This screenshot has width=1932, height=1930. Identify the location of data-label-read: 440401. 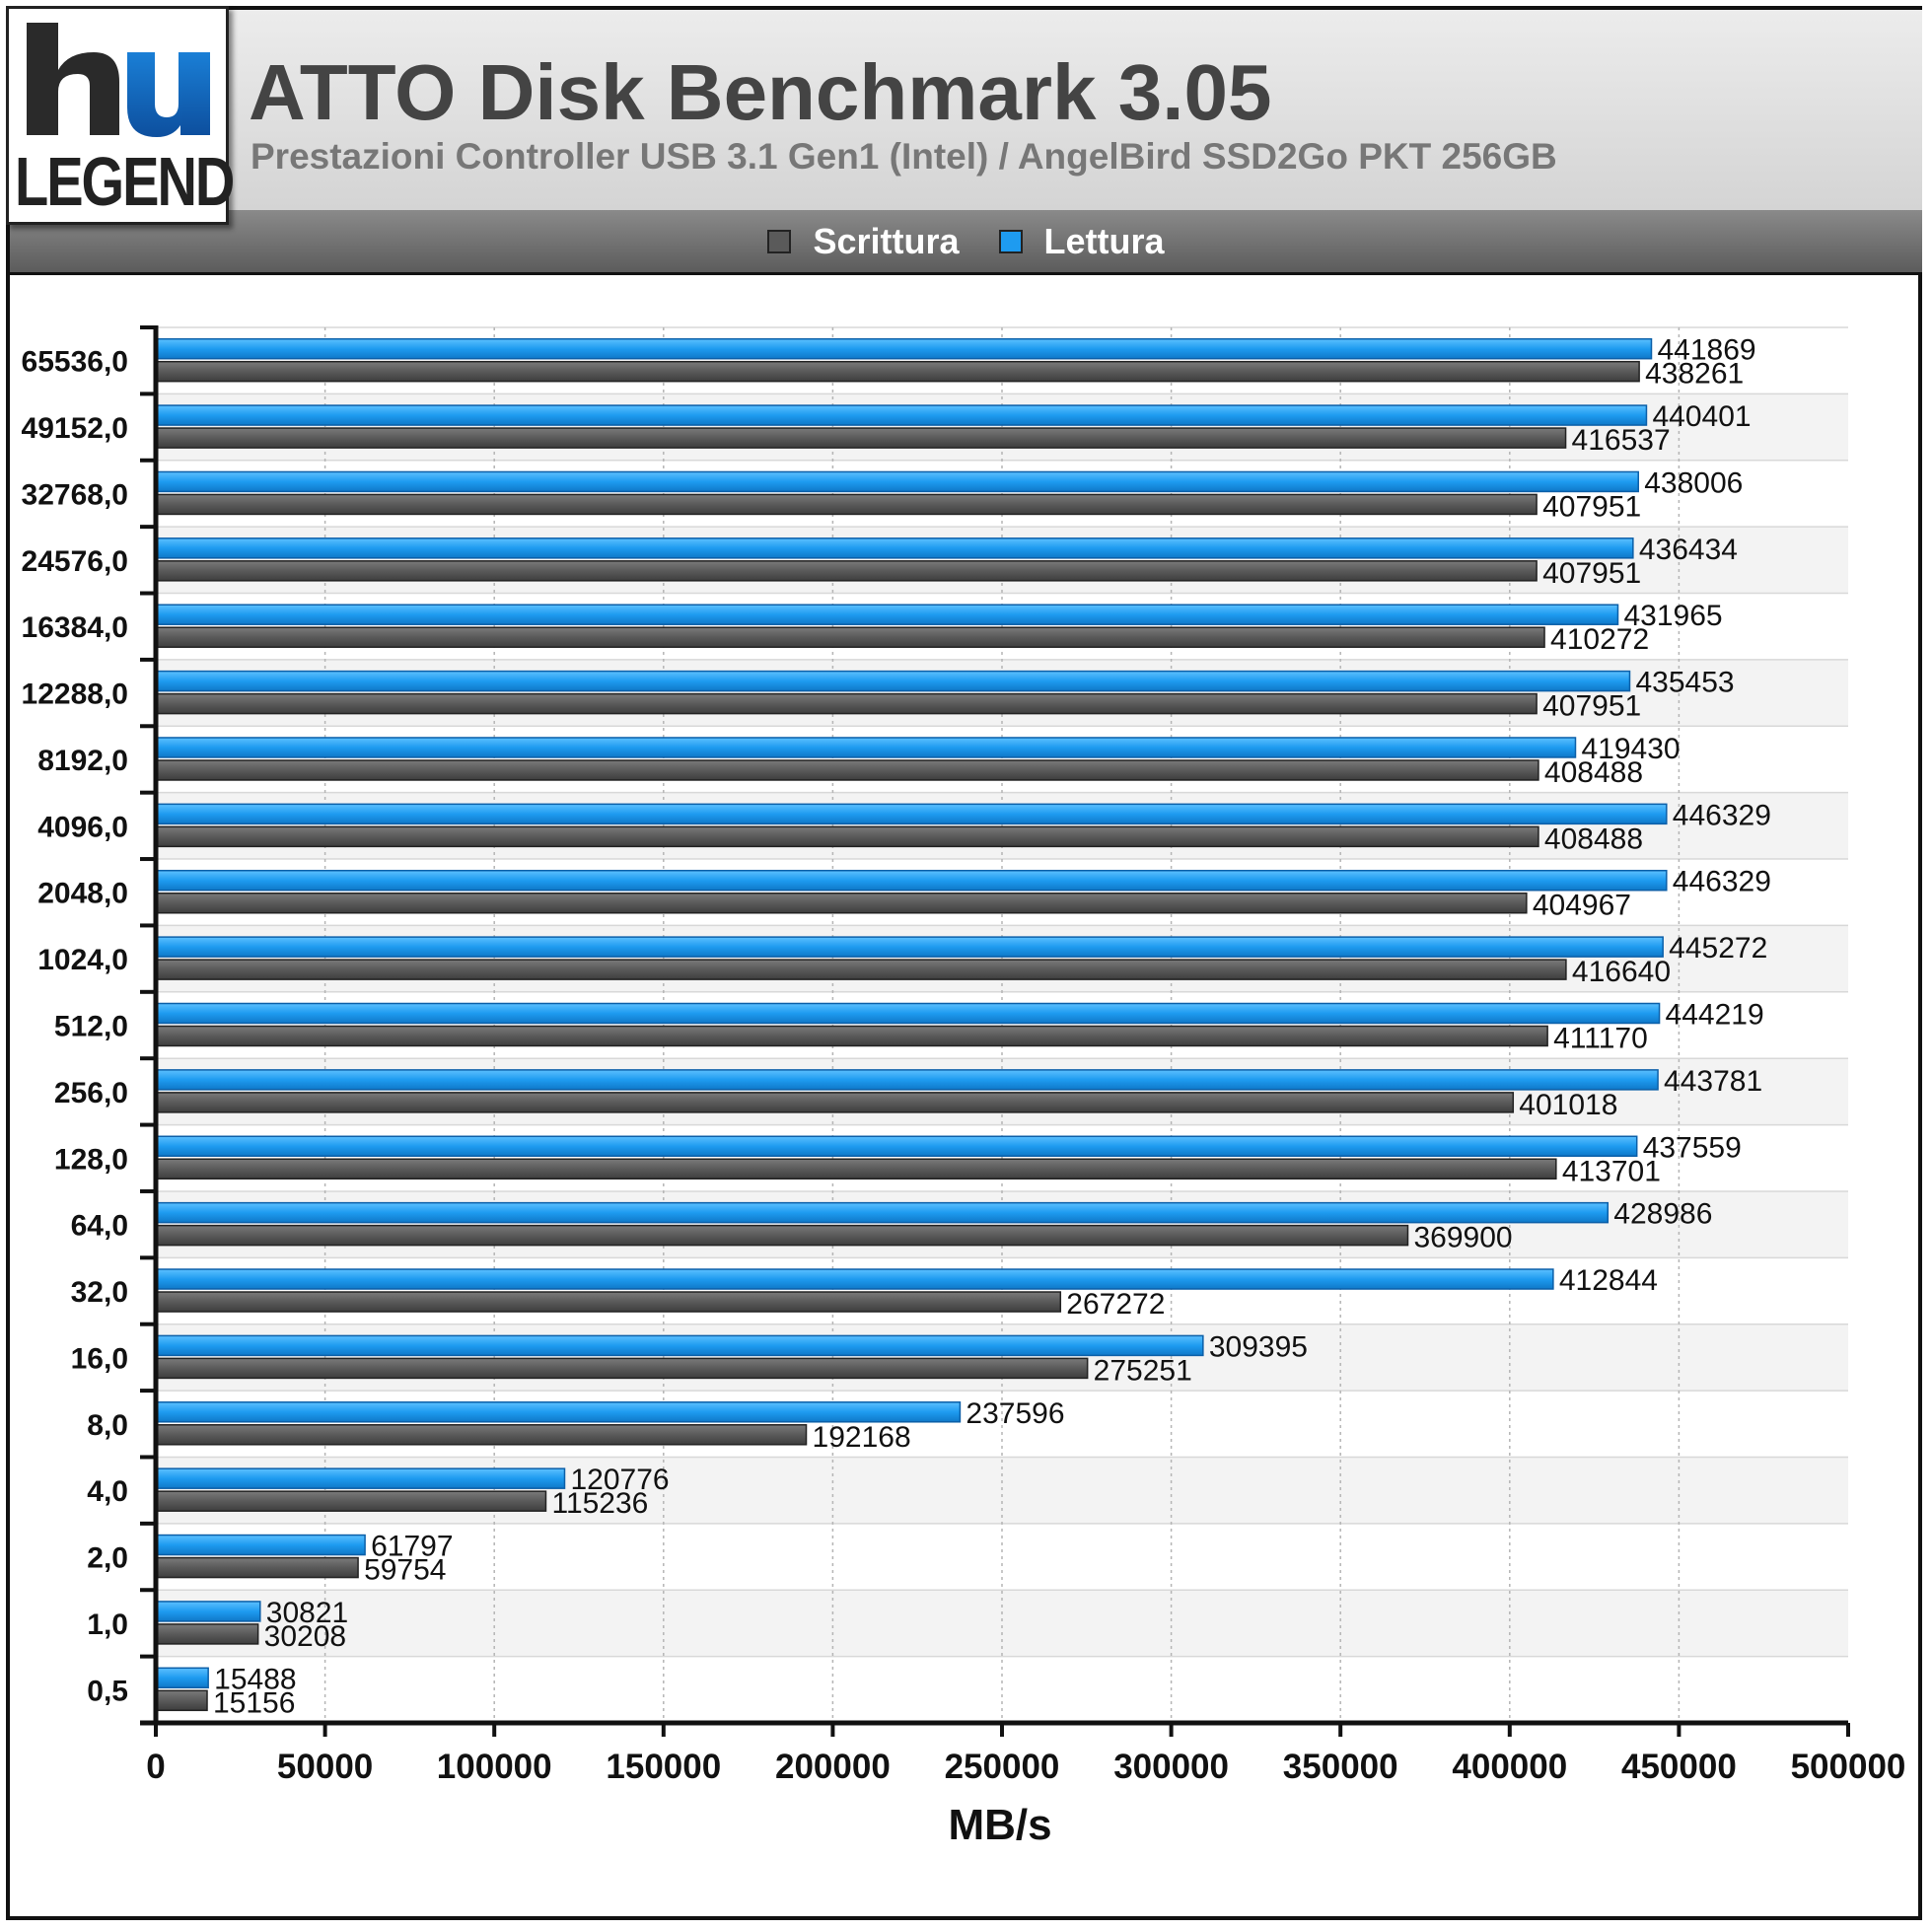
(1702, 417).